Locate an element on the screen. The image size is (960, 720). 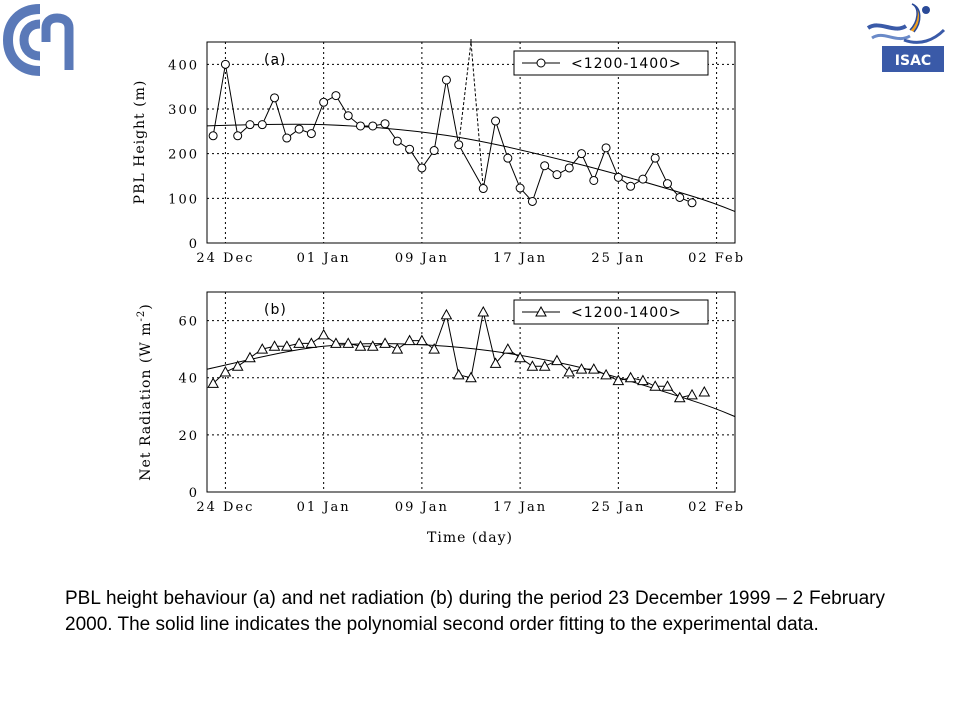
legend-label-a: <1200-1400> is located at coordinates (626, 64).